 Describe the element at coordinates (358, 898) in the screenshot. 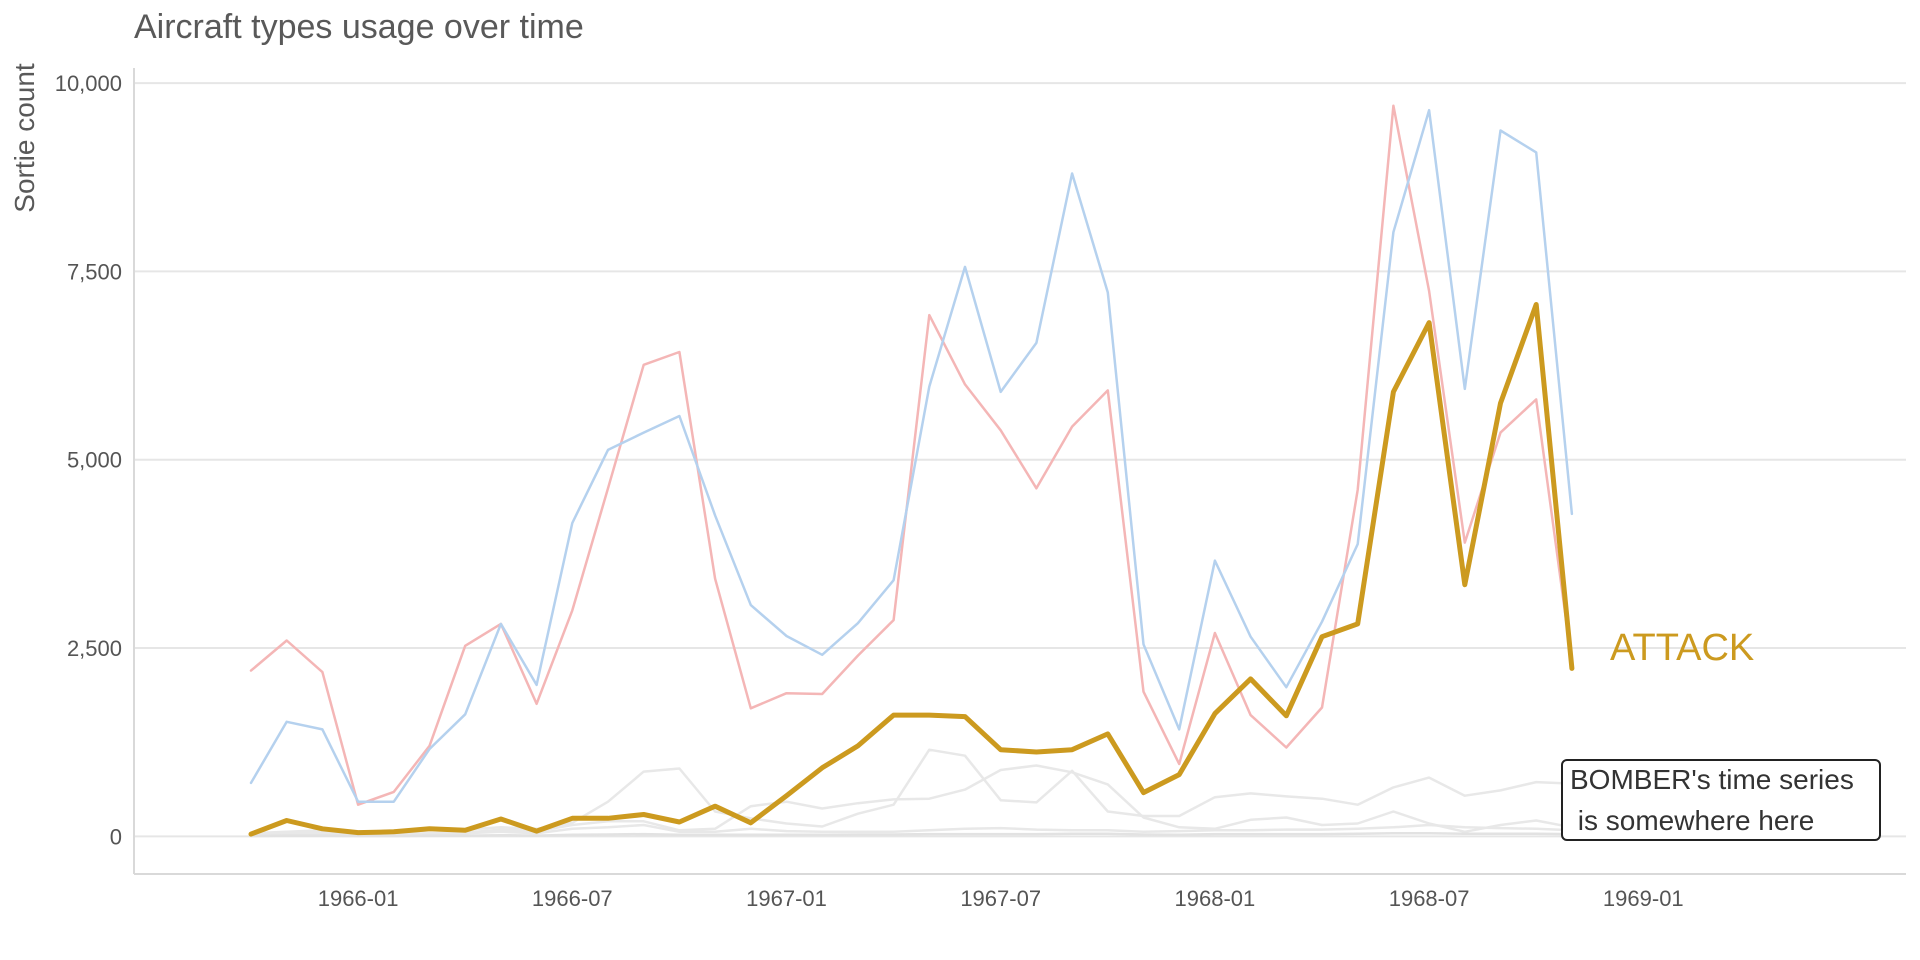

I see `x-tick-label: 1966-01` at that location.